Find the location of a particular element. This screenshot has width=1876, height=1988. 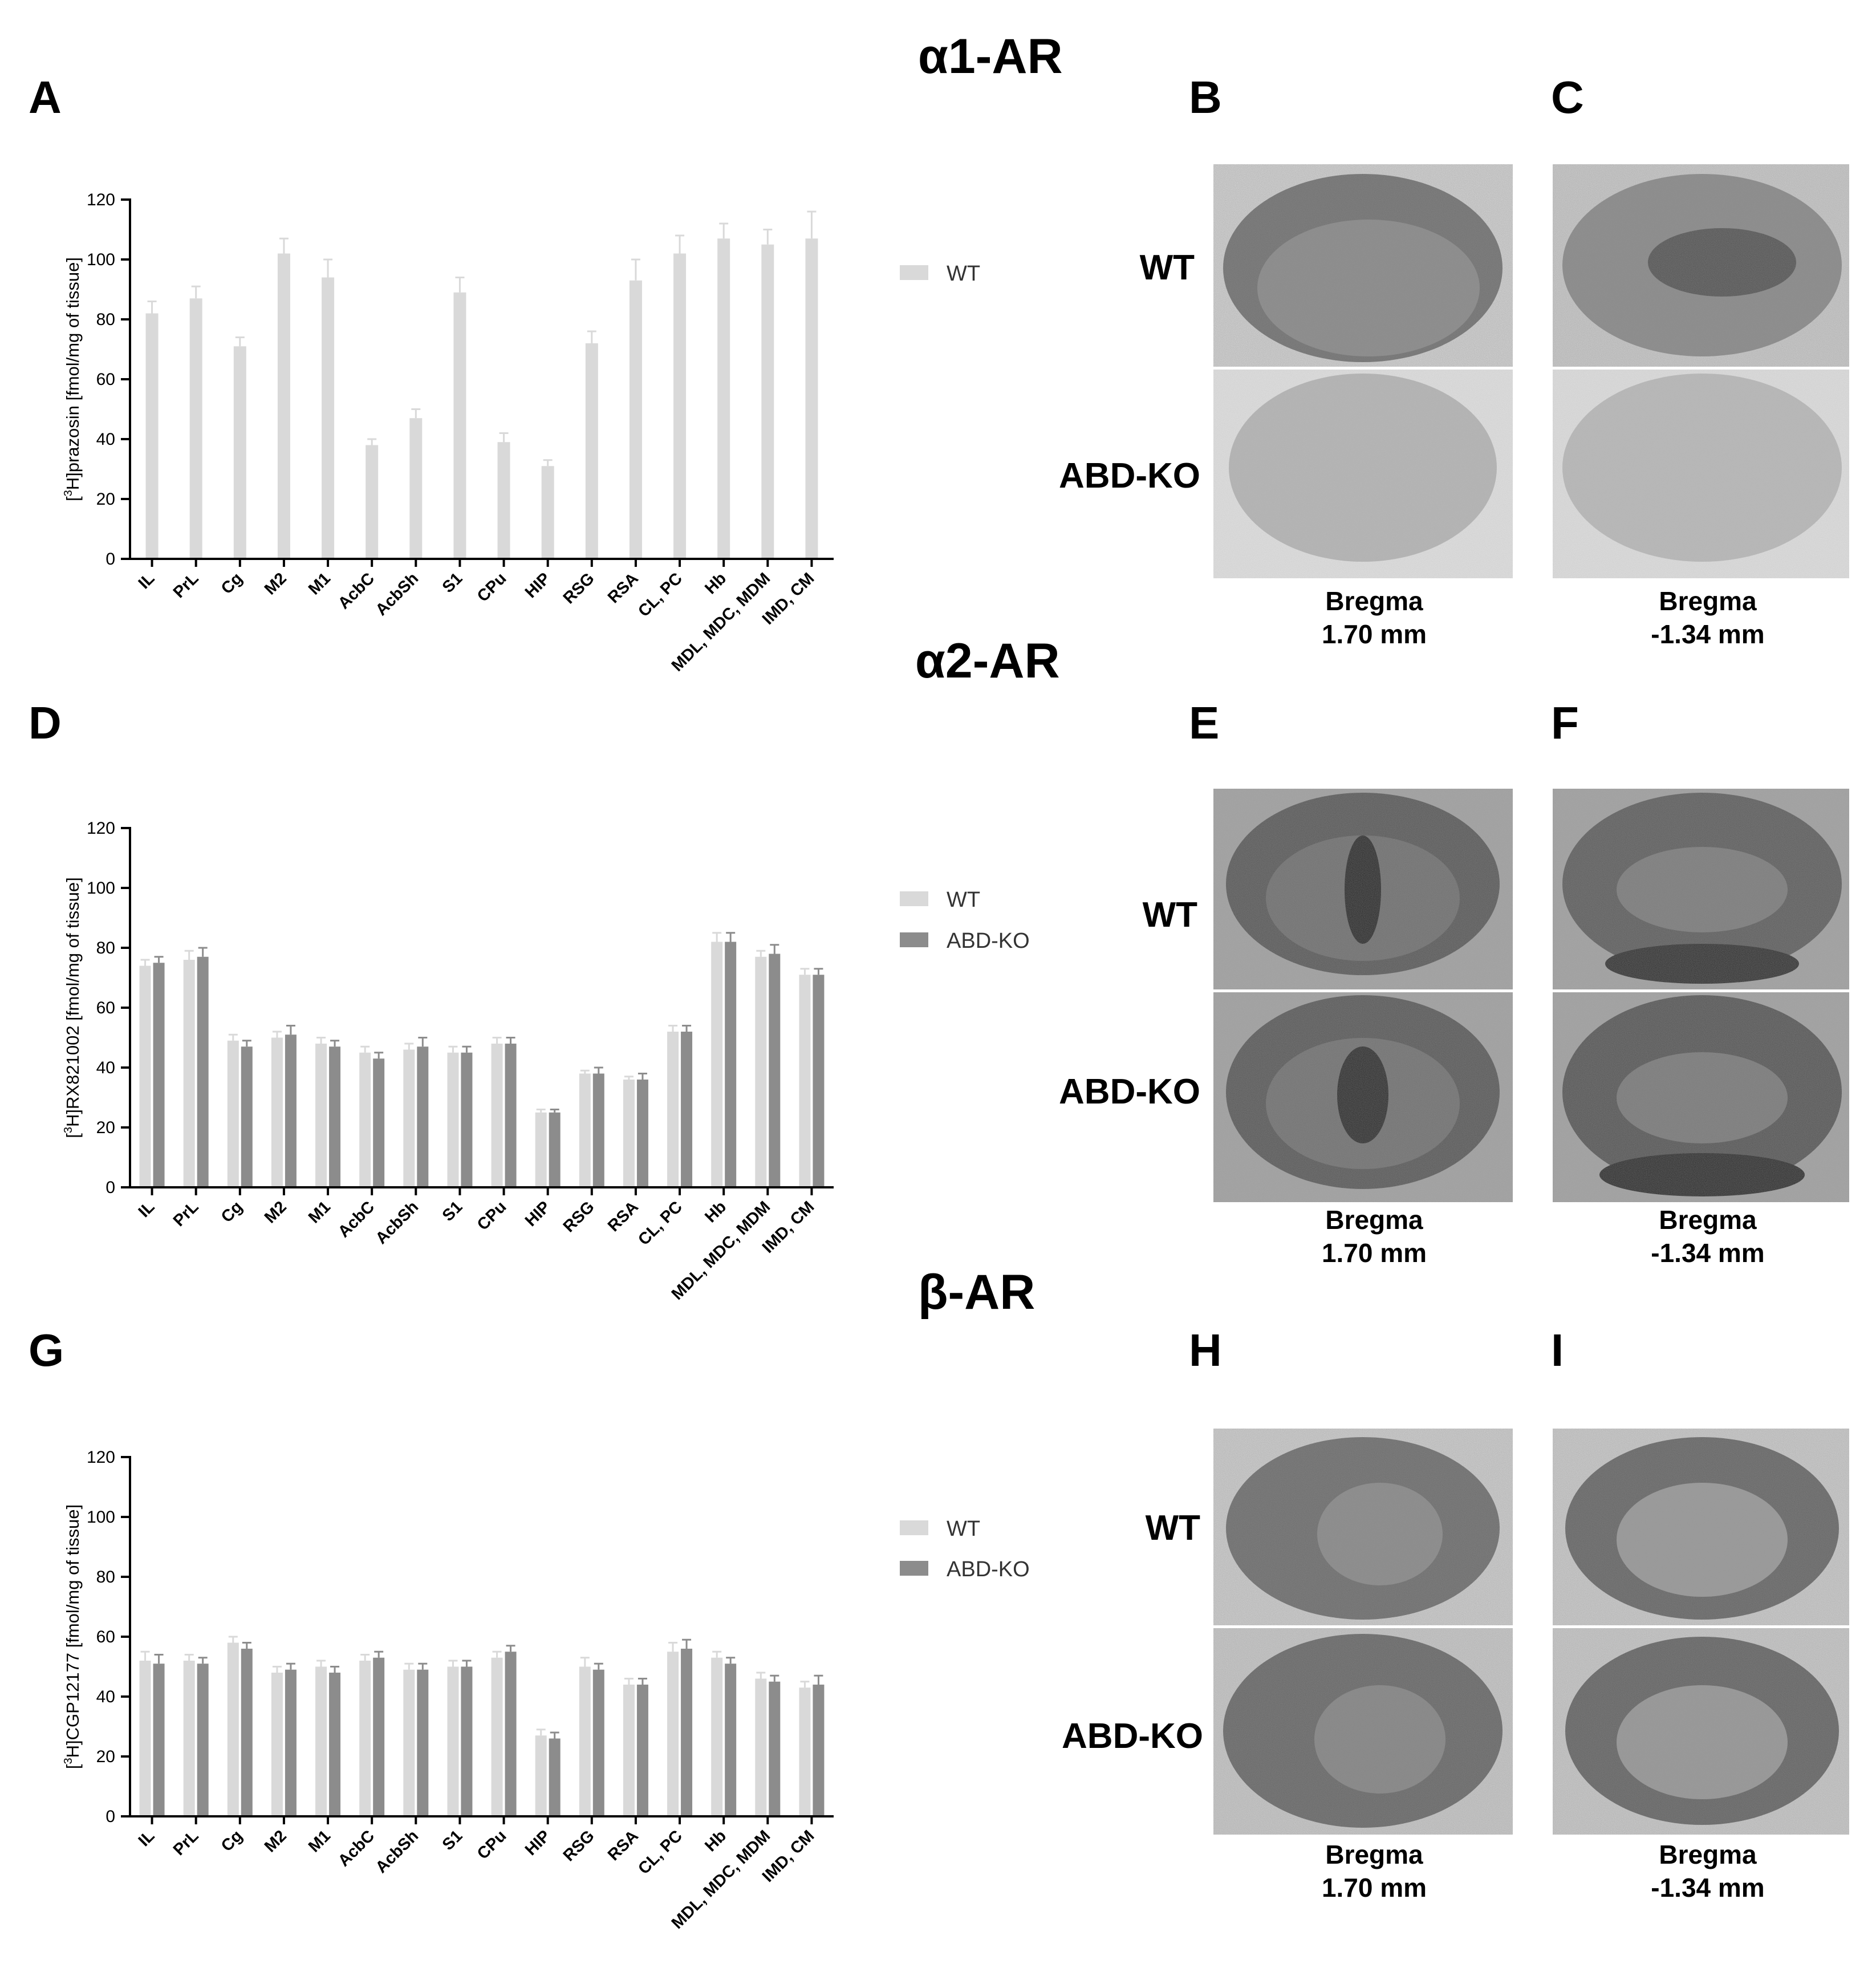

x-tick-label: S1 is located at coordinates (453, 1211).